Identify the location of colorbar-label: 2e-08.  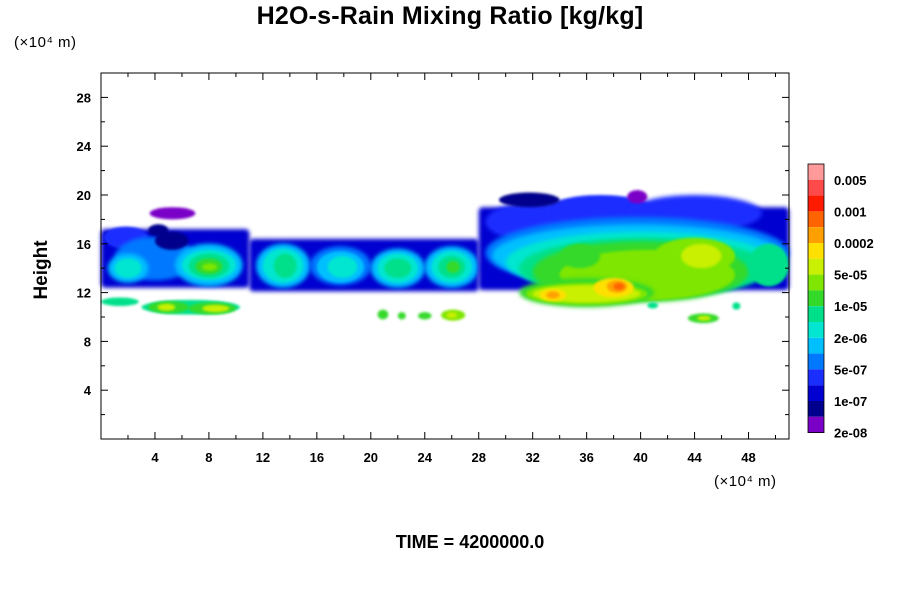
(850, 433).